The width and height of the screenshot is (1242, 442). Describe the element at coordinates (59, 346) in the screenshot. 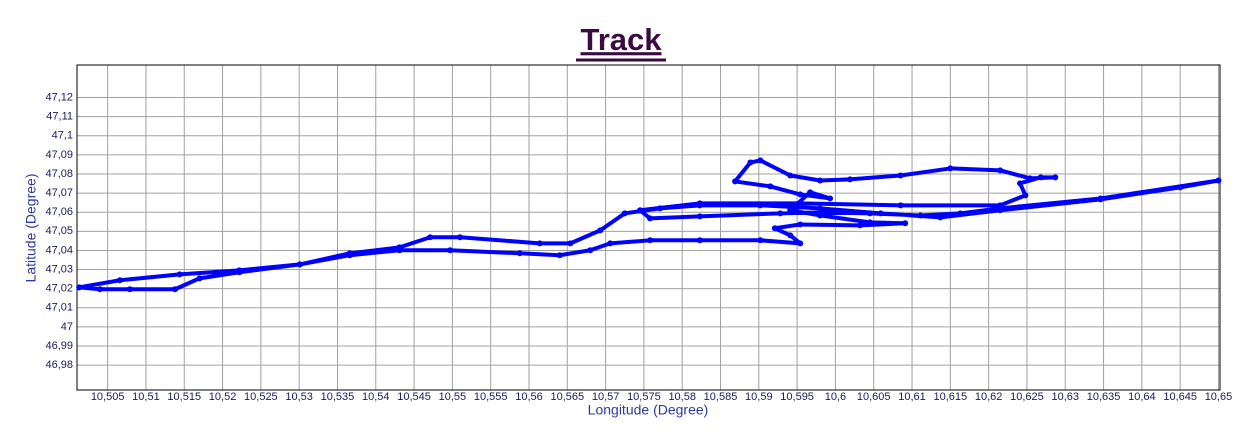

I see `y-tick-label: 46,99` at that location.